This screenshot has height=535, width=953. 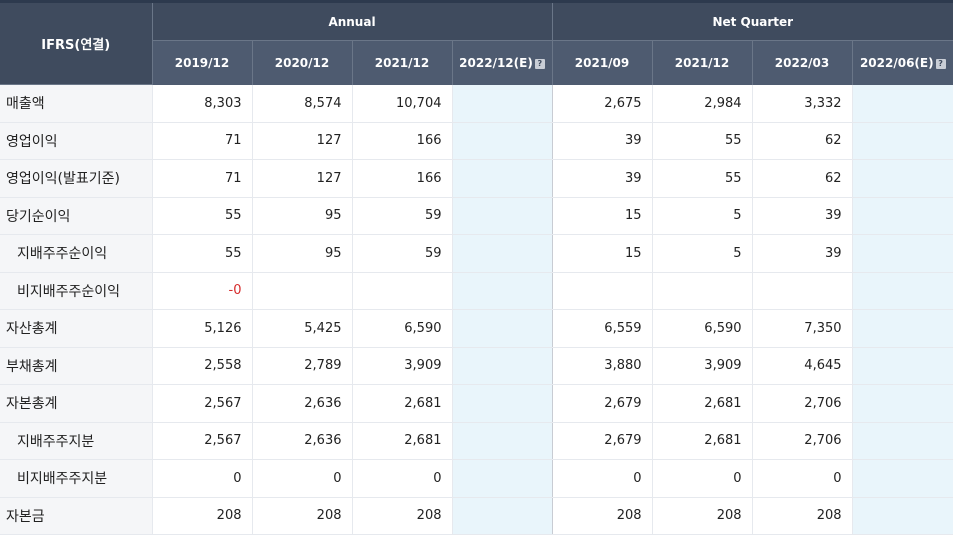 What do you see at coordinates (76, 253) in the screenshot?
I see `row-label: 지배주주순이익` at bounding box center [76, 253].